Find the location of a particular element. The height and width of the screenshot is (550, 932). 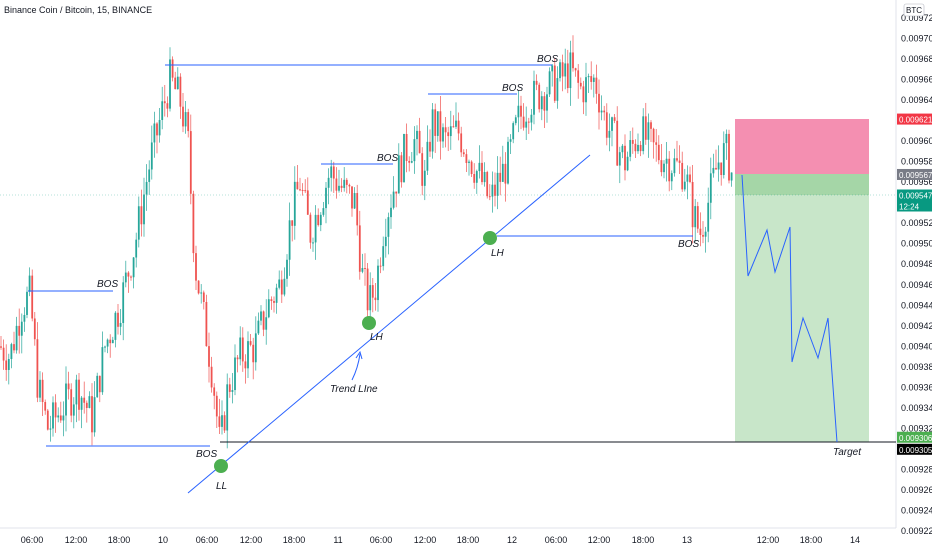

bos-label-2: BOS is located at coordinates (547, 59).